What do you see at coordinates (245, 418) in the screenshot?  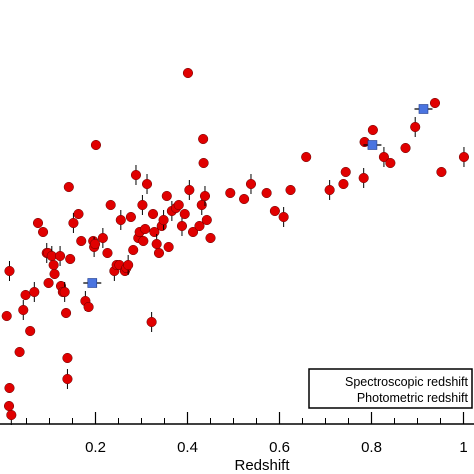 I see `x-ticks` at bounding box center [245, 418].